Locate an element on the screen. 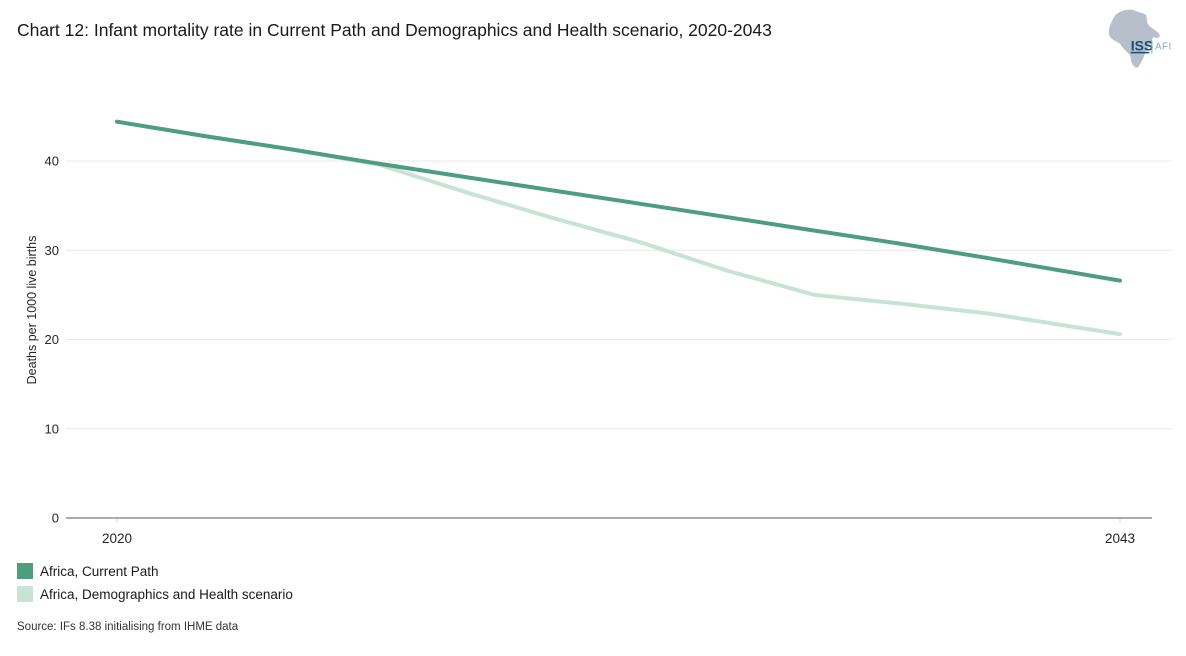  y-tick-label: 20 is located at coordinates (52, 339).